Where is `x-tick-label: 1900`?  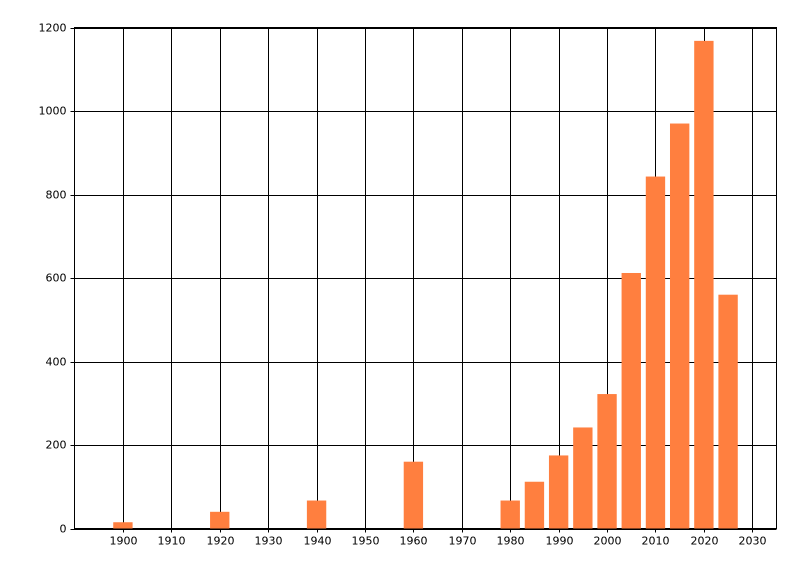
x-tick-label: 1900 is located at coordinates (124, 541).